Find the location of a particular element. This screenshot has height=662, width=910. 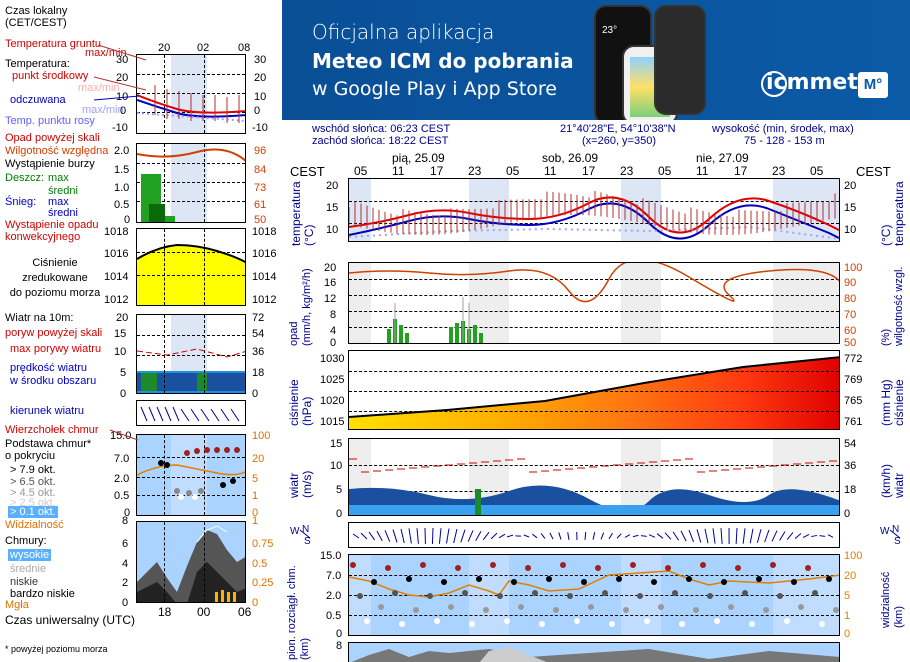

gust-above-label: poryw powyżej skali is located at coordinates (53, 333).